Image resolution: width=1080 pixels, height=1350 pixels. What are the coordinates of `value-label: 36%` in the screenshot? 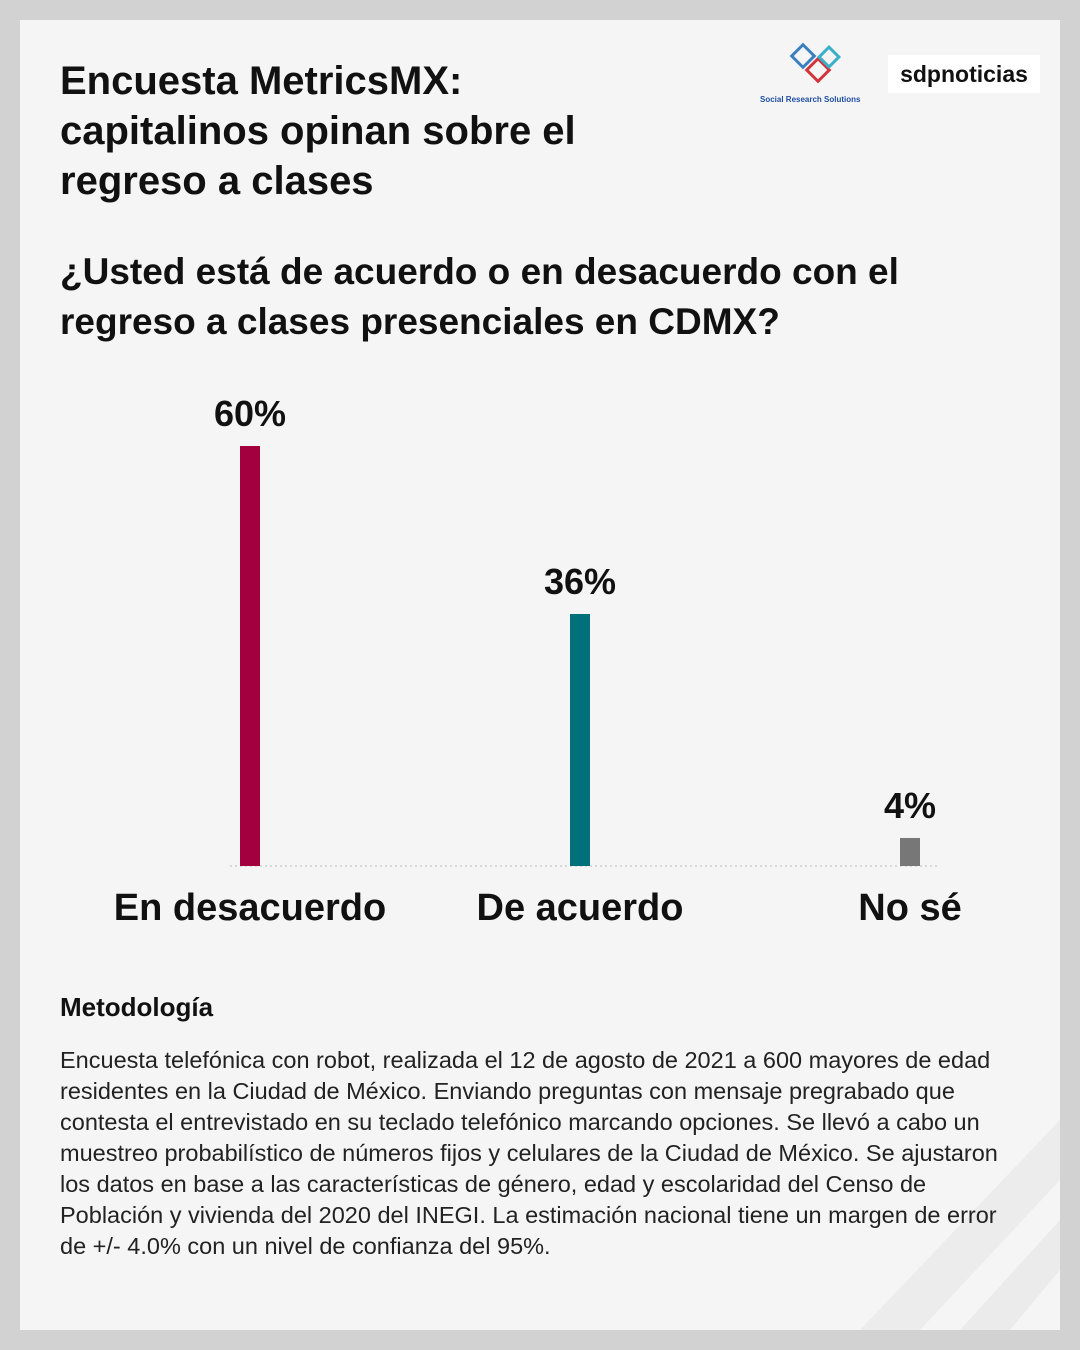 It's located at (580, 581).